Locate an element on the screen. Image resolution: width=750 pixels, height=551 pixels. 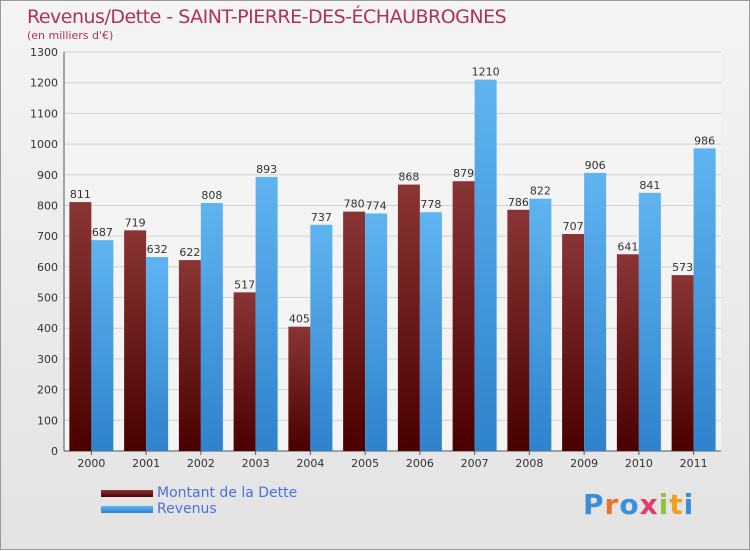
value-label-debt: 786 is located at coordinates (518, 202).